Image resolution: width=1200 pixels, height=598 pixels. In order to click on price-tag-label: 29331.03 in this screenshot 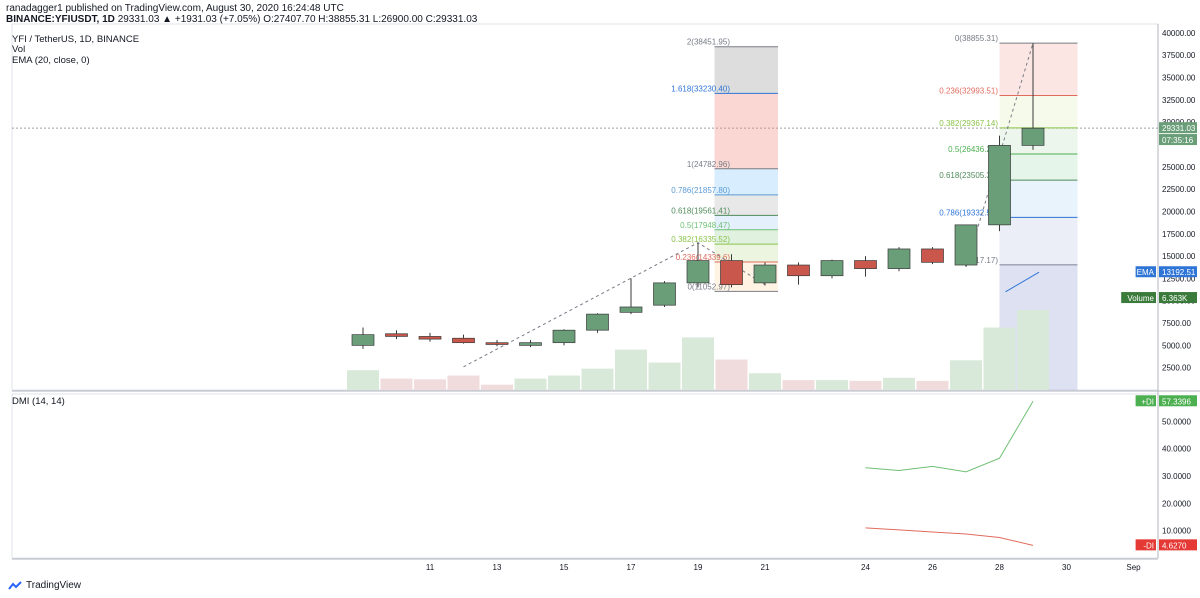, I will do `click(1179, 128)`.